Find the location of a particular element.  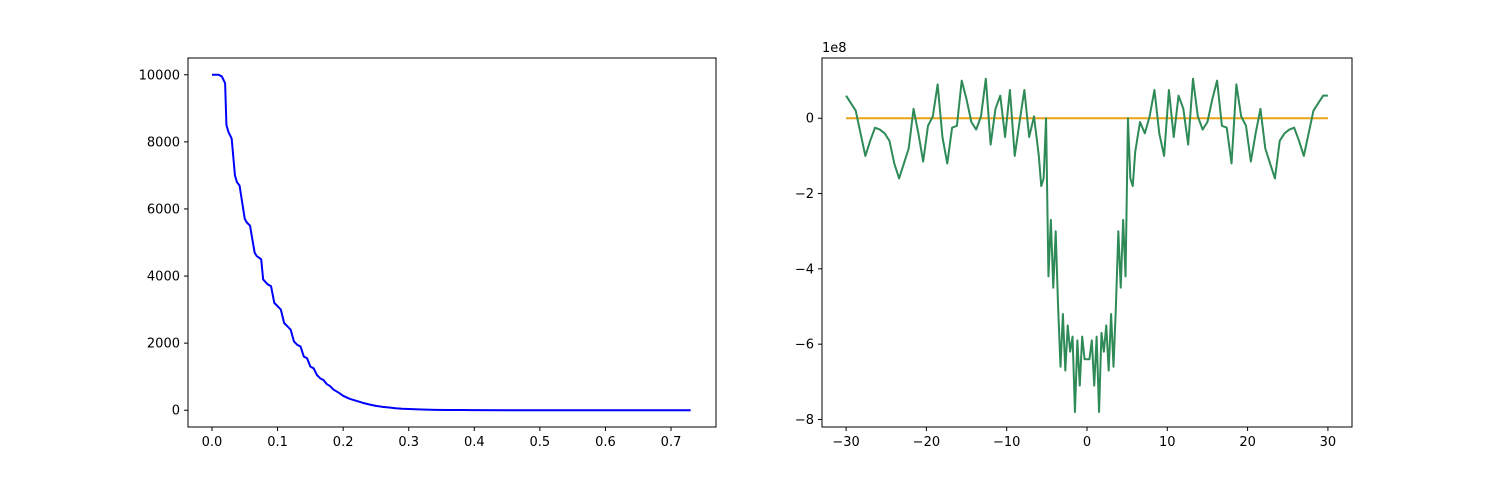

x-tick-label: 0.1 is located at coordinates (277, 442).